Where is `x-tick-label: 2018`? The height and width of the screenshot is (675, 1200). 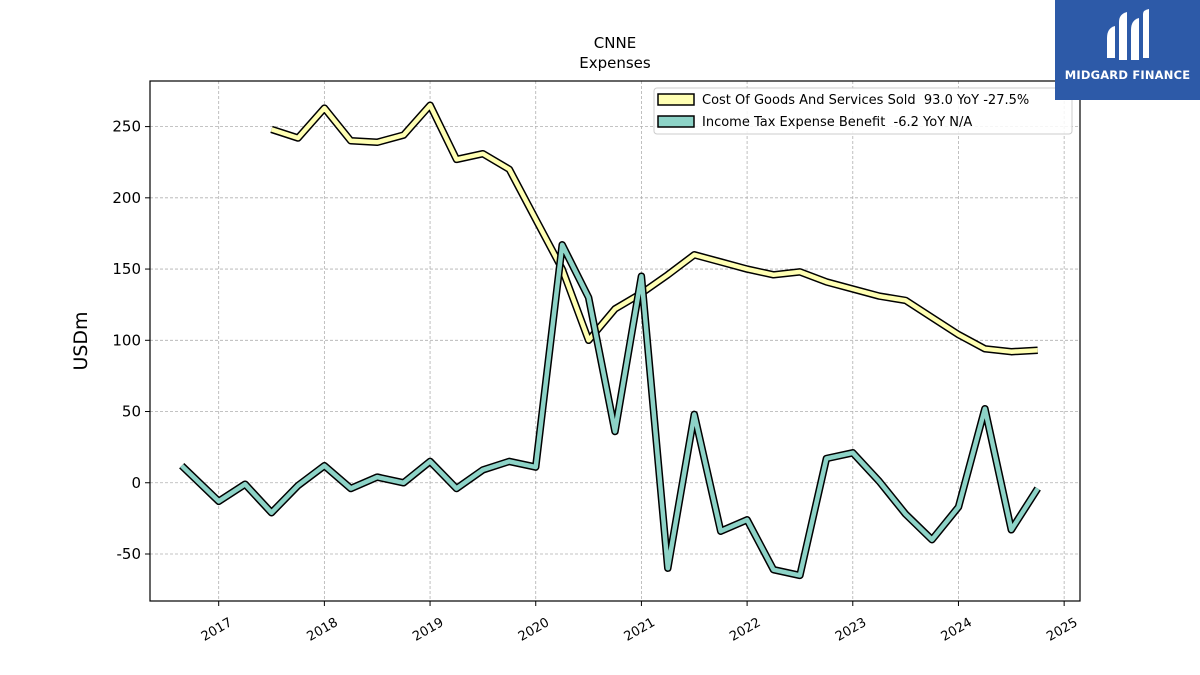
x-tick-label: 2018 is located at coordinates (323, 630).